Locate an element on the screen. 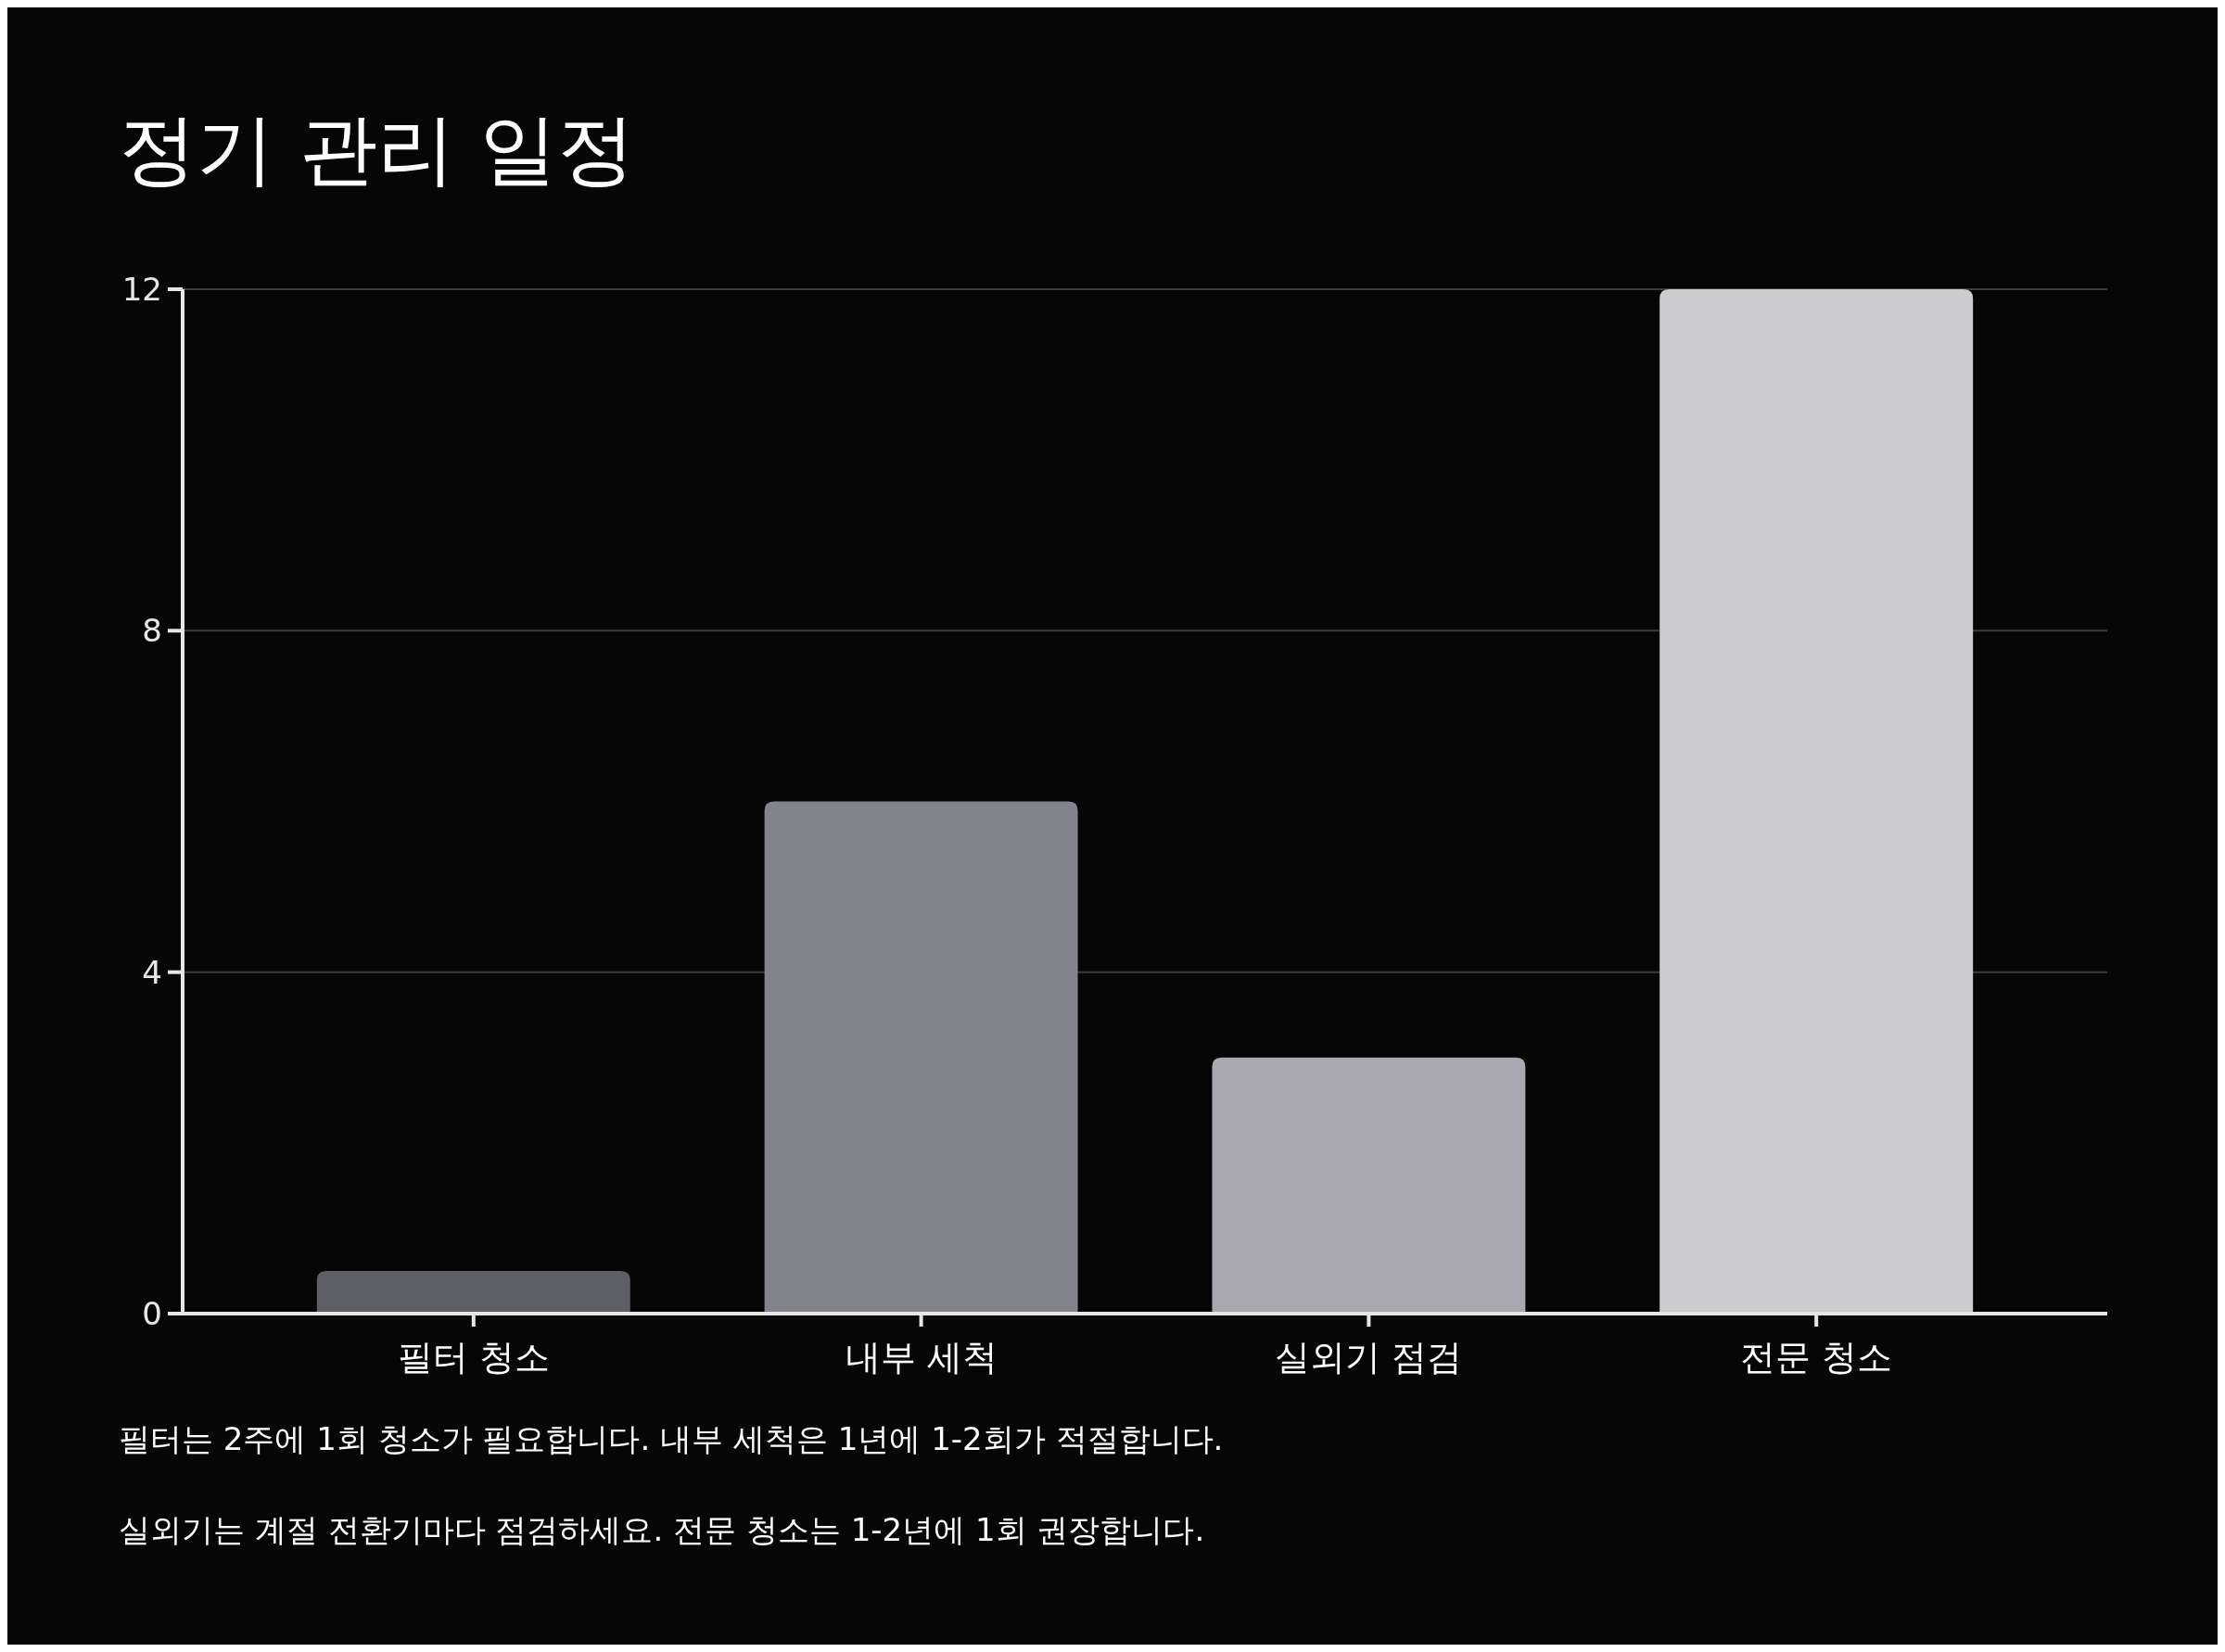 This screenshot has width=2225, height=1652. x-tick-label: 전문 청소 is located at coordinates (1816, 1357).